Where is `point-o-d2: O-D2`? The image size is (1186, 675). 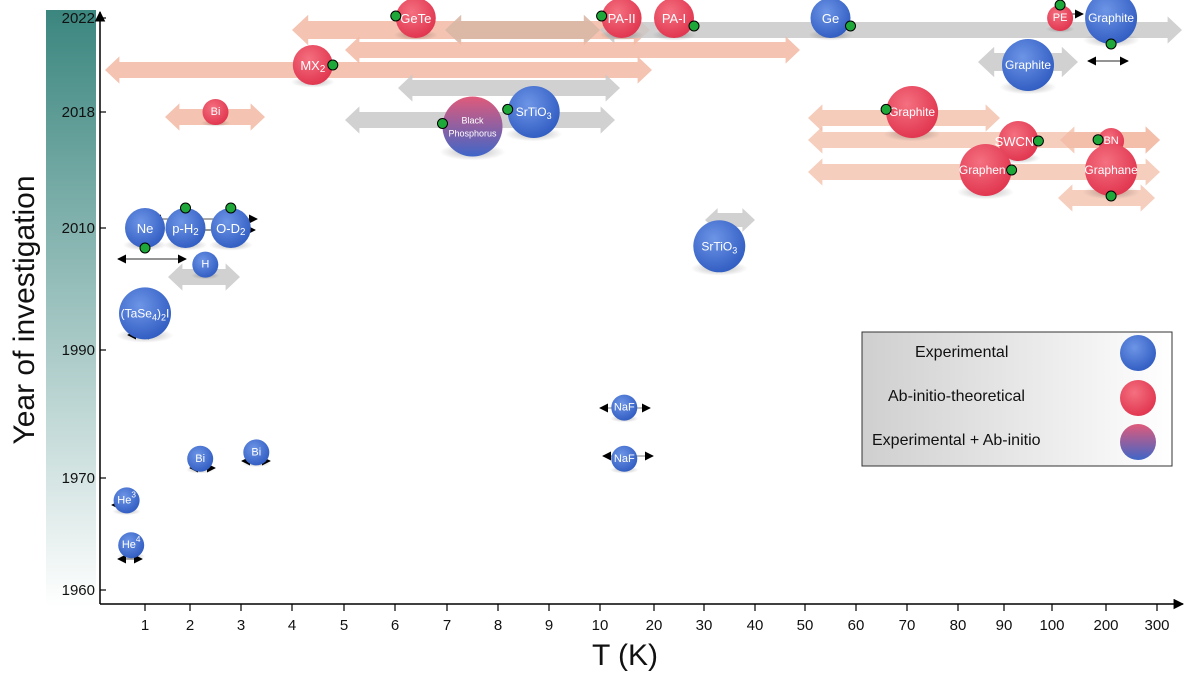
point-o-d2: O-D2 is located at coordinates (230, 226).